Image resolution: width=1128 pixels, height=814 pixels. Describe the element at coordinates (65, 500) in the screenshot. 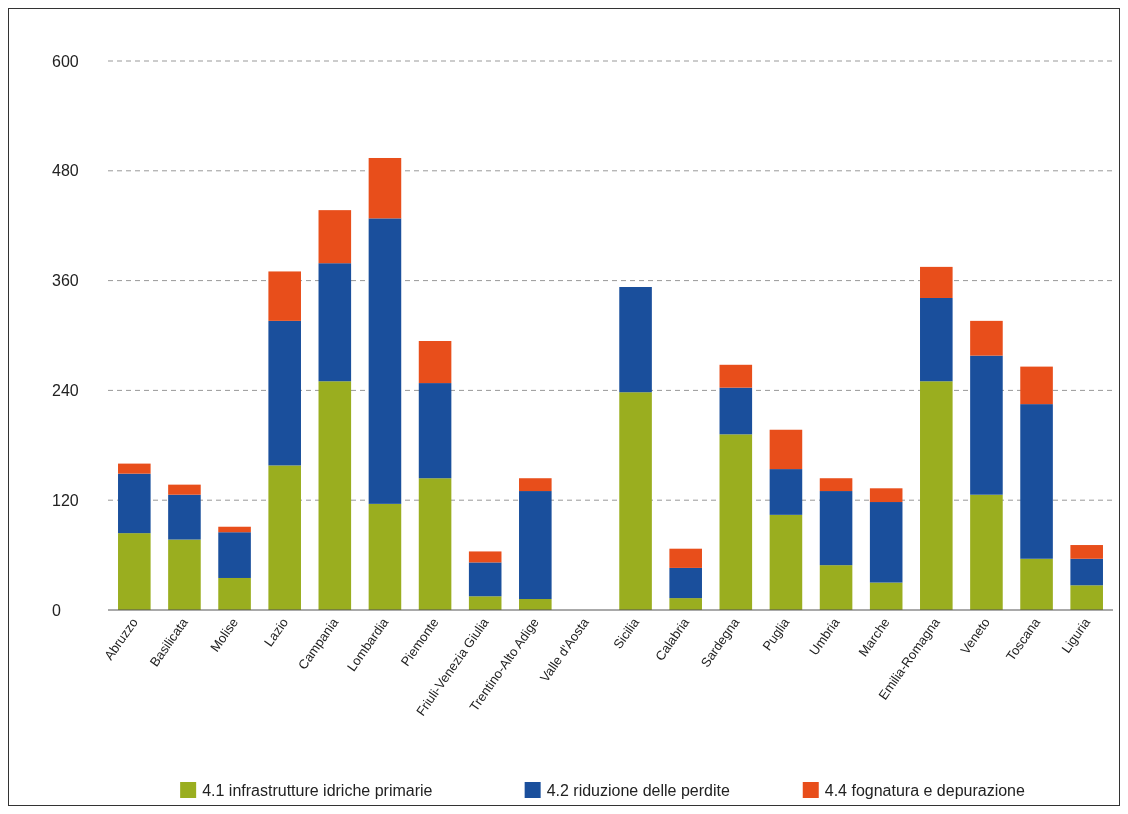

I see `y-tick-label: 120` at that location.